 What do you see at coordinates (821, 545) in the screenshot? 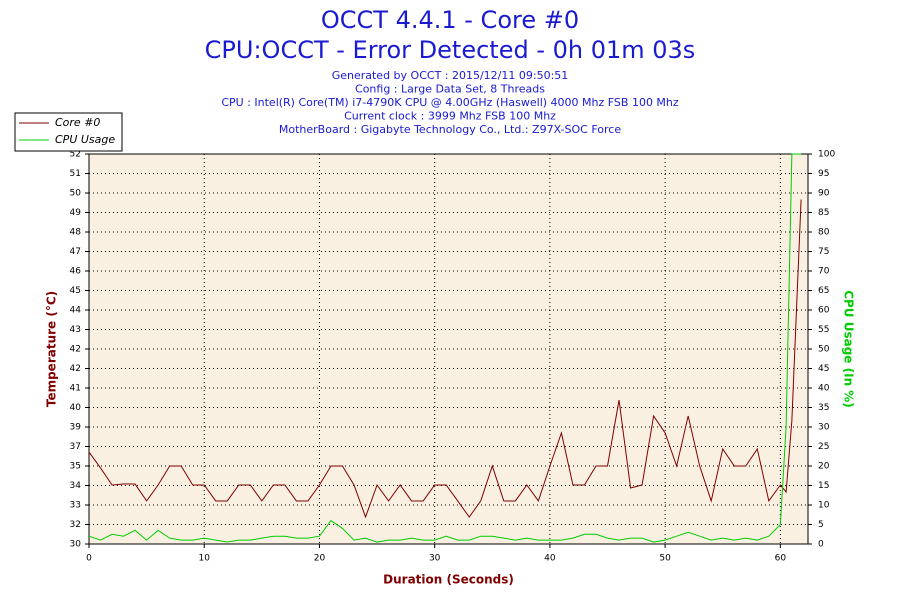
I see `y2-tick-label: 0` at bounding box center [821, 545].